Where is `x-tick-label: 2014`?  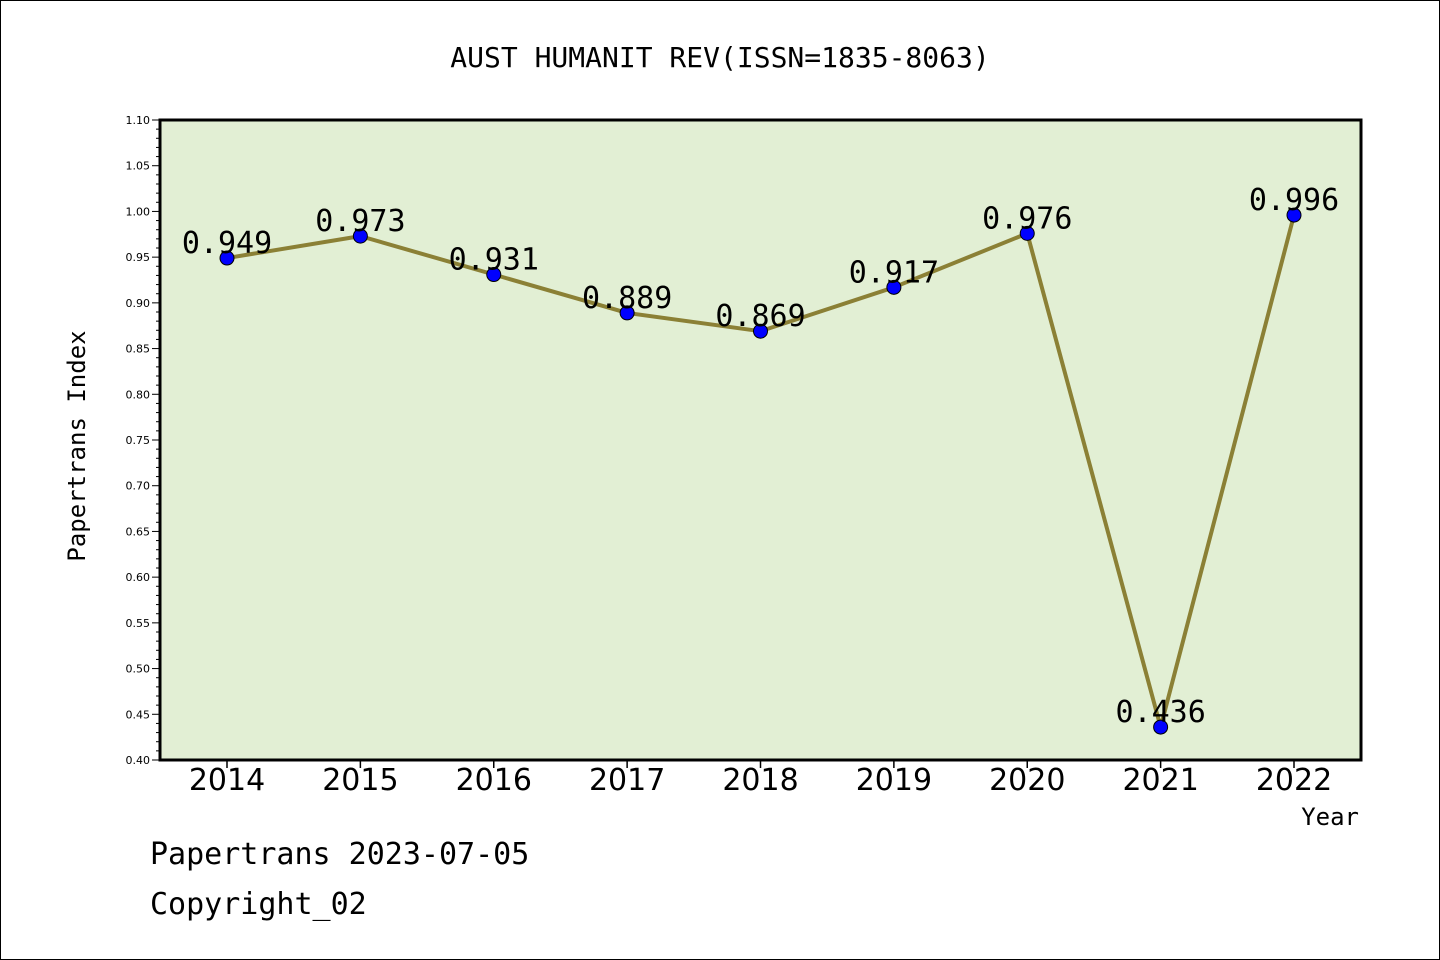 x-tick-label: 2014 is located at coordinates (227, 780).